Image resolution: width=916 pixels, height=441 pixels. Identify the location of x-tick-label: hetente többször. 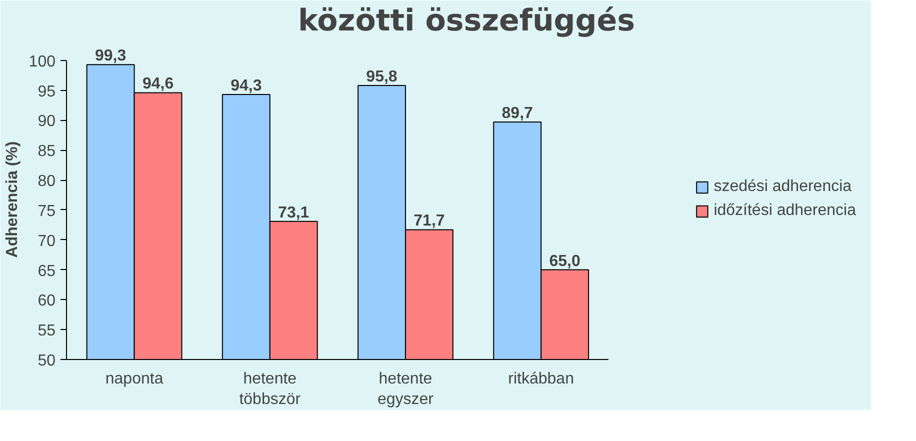
(270, 389).